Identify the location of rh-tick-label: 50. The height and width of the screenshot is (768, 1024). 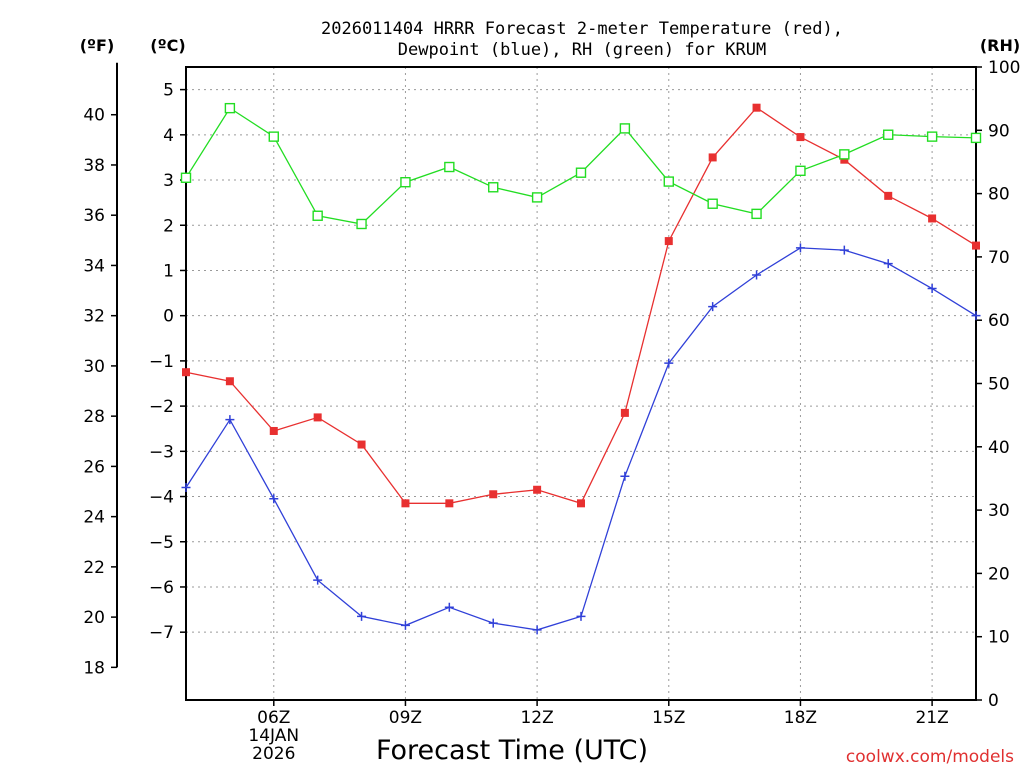
(999, 385).